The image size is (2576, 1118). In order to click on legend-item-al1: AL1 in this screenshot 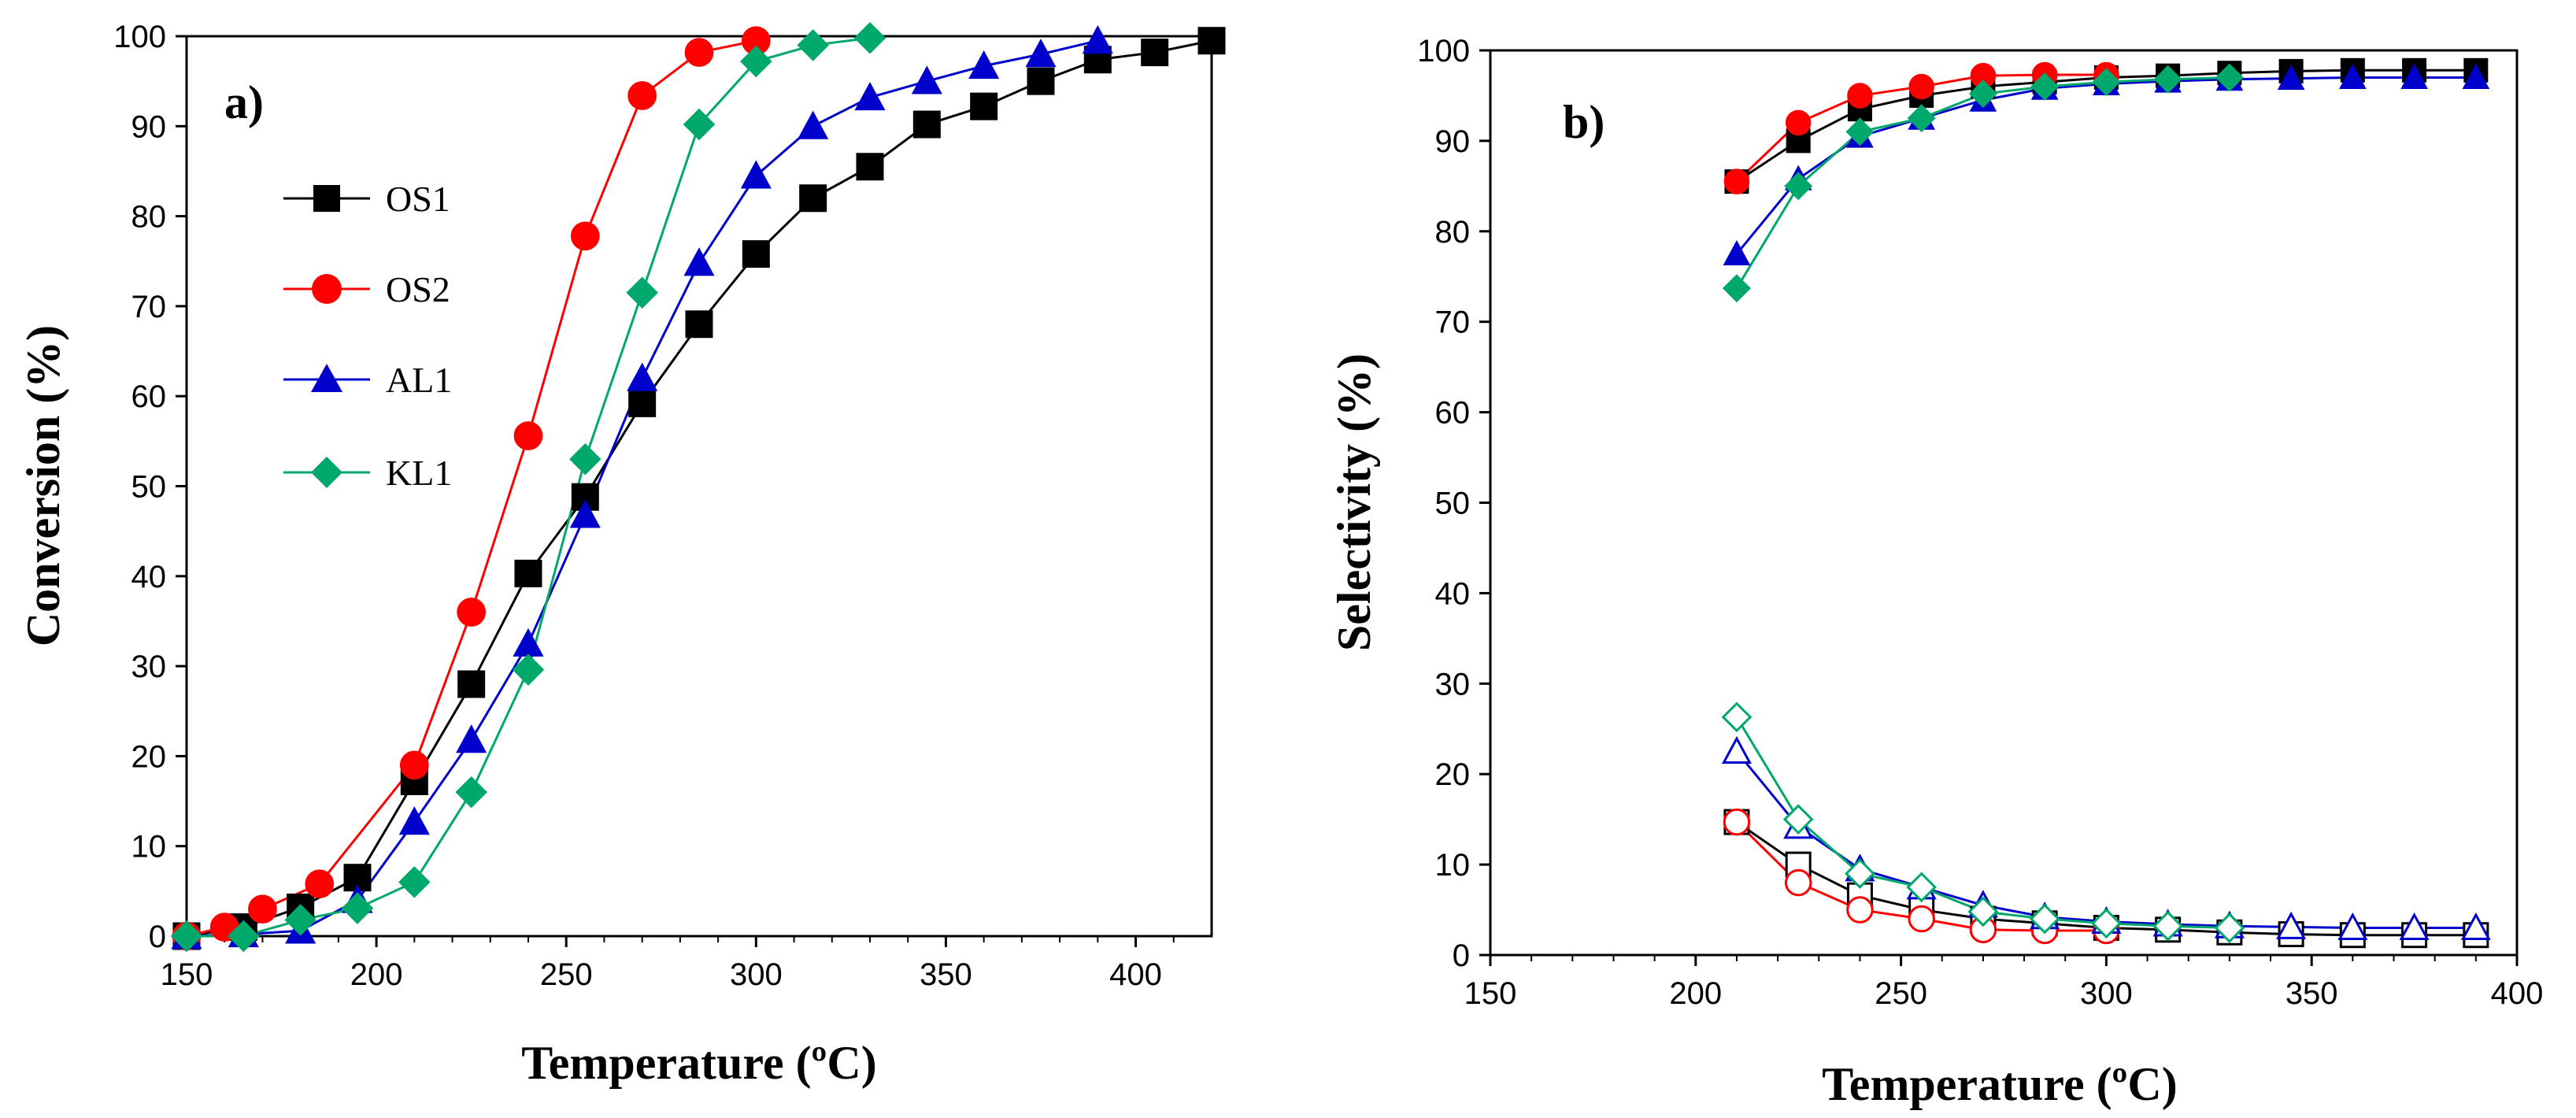, I will do `click(367, 380)`.